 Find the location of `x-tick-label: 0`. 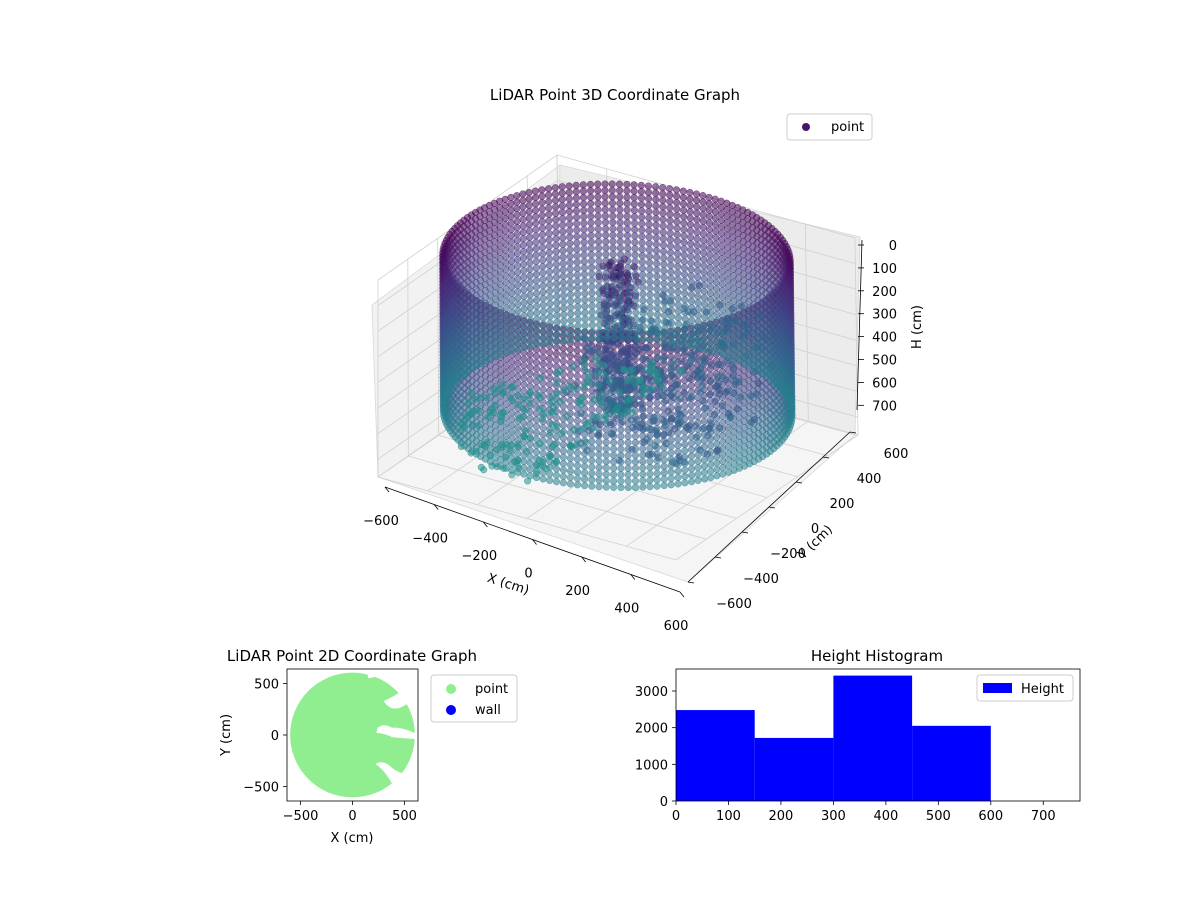

x-tick-label: 0 is located at coordinates (676, 816).